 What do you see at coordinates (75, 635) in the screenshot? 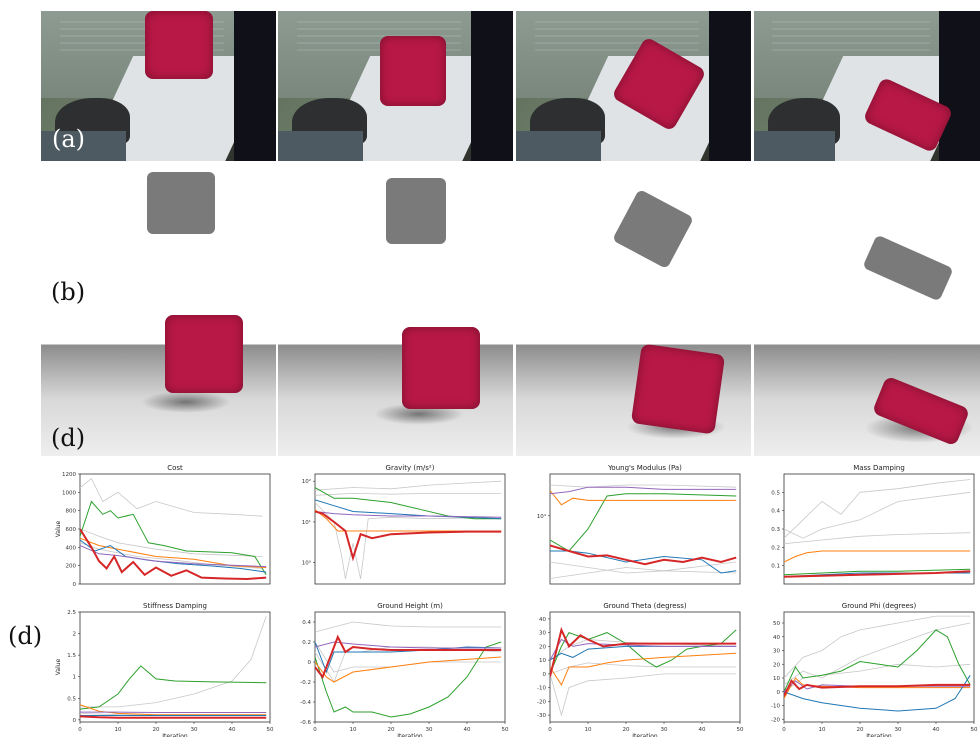
I see `y-tick-label: 2` at bounding box center [75, 635].